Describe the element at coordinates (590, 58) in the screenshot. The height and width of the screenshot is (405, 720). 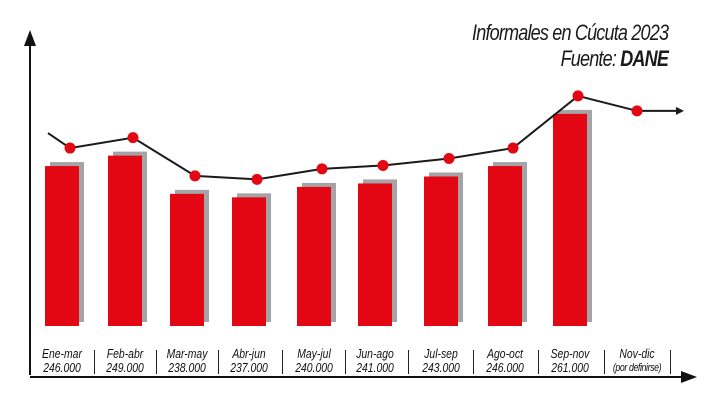
I see `source-prefix: Fuente:` at that location.